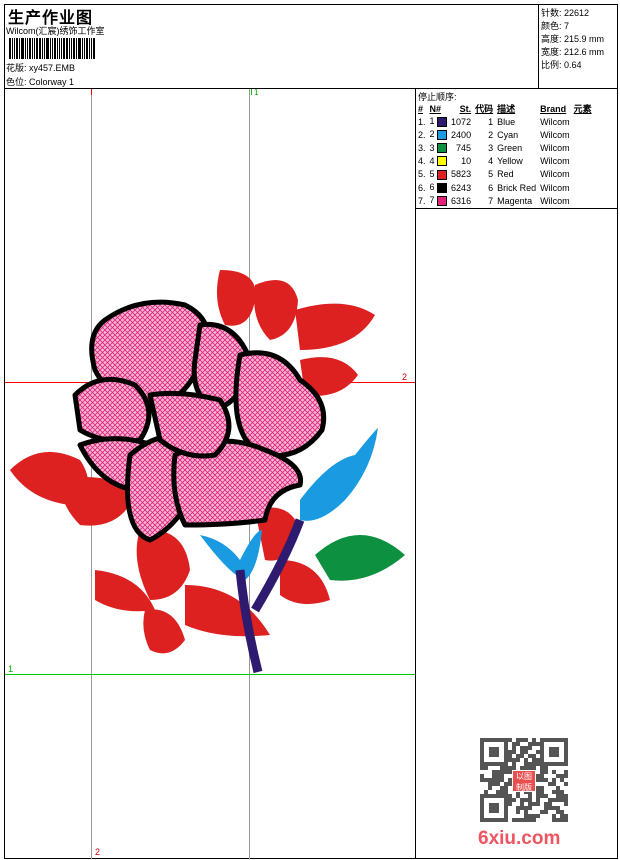  I want to click on needle-number: 2, so click(439, 134).